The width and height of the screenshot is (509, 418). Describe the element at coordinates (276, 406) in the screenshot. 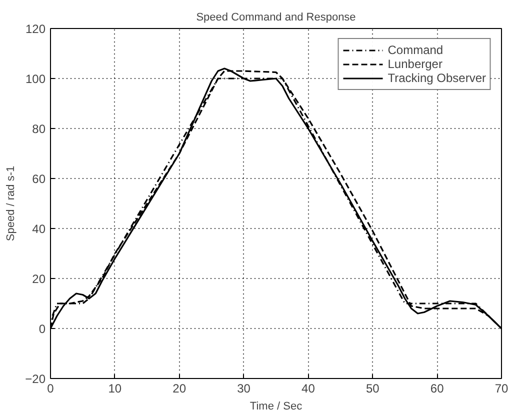

I see `x-axis-title: Time / Sec` at that location.